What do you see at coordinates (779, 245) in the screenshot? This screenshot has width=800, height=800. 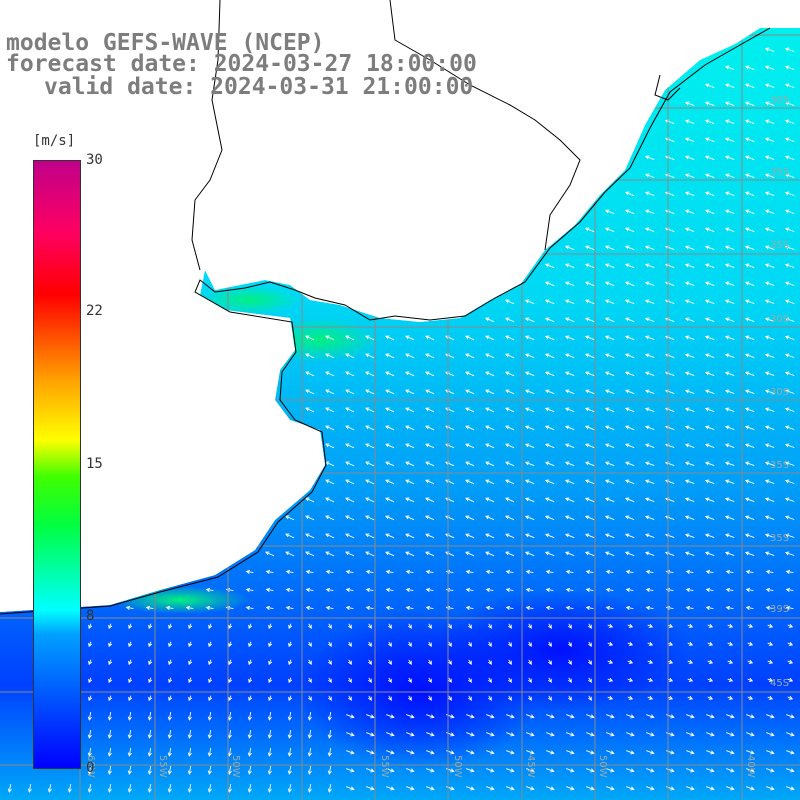 I see `lat-label: 35S` at bounding box center [779, 245].